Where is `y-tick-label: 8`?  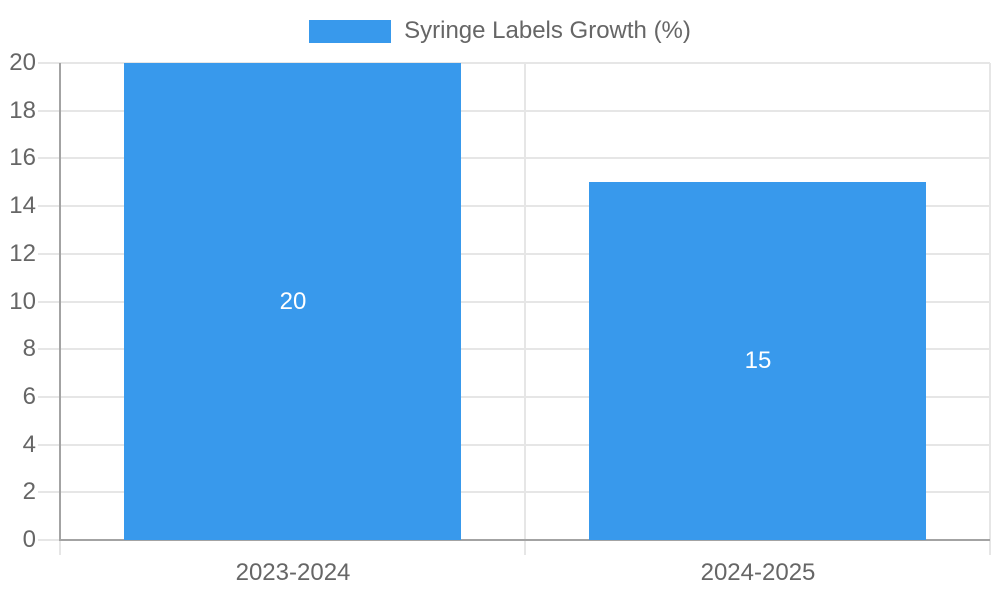
y-tick-label: 8 is located at coordinates (29, 349).